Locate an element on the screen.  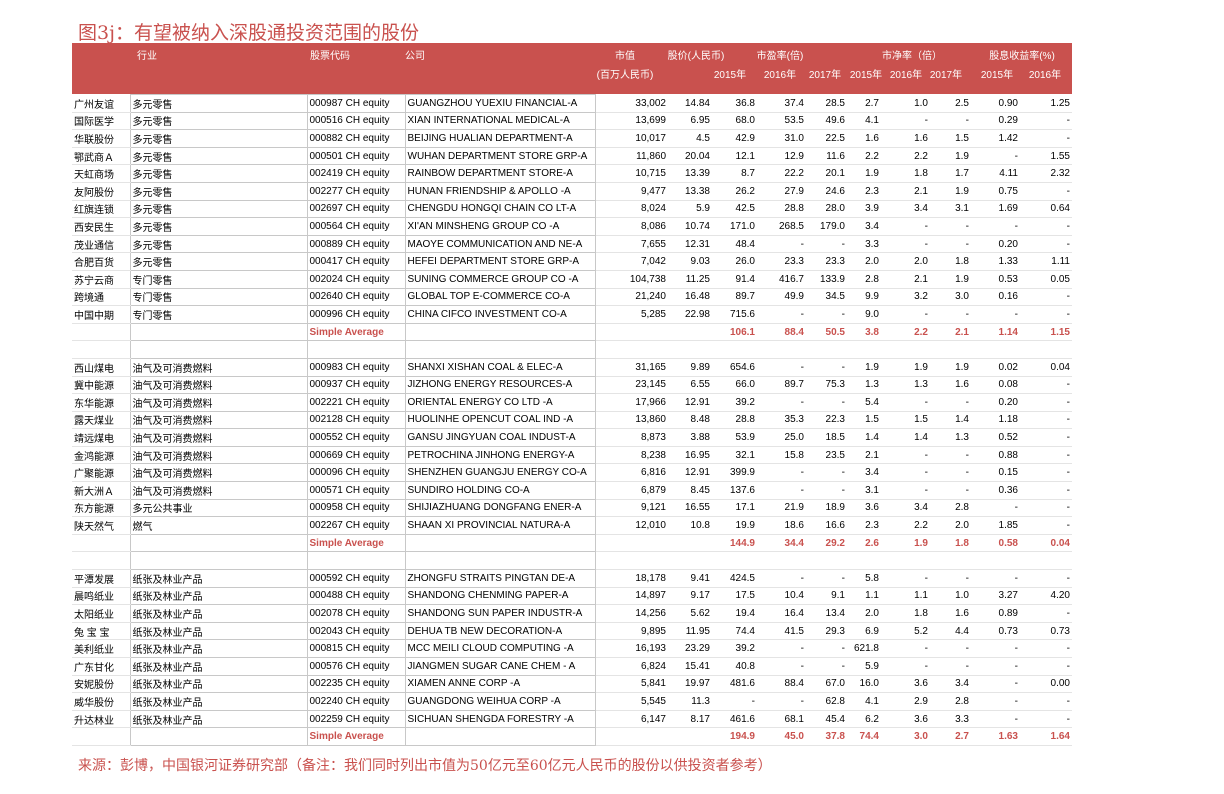
header-cell: 市值 is located at coordinates (625, 56).